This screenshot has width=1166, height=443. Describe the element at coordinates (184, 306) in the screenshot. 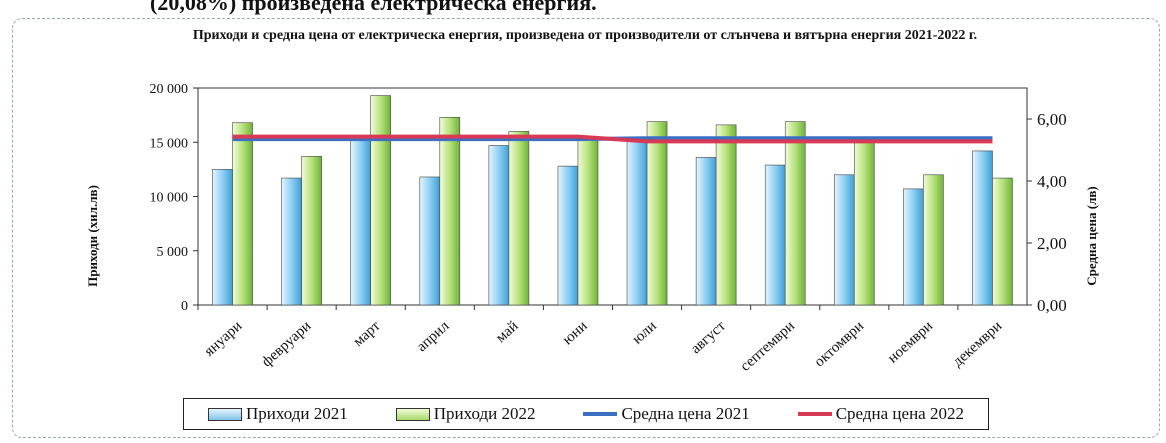

I see `y-tick-label-left: 0` at that location.